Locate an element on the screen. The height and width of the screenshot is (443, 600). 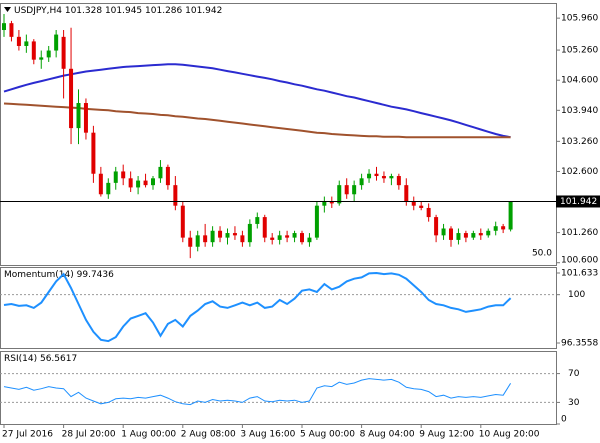
momentum-title: Momentum(14) 99.7436 is located at coordinates (59, 275).